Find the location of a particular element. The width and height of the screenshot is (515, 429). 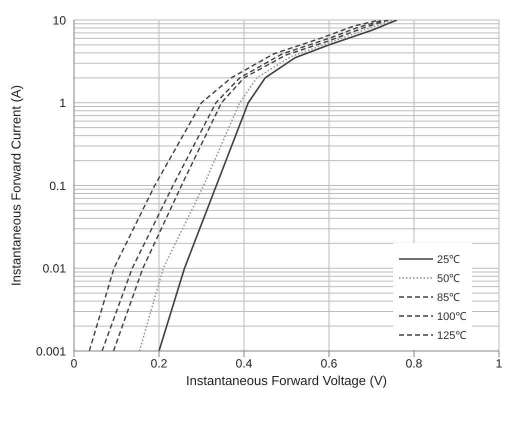

x-tick-label: 0.6 is located at coordinates (329, 363).